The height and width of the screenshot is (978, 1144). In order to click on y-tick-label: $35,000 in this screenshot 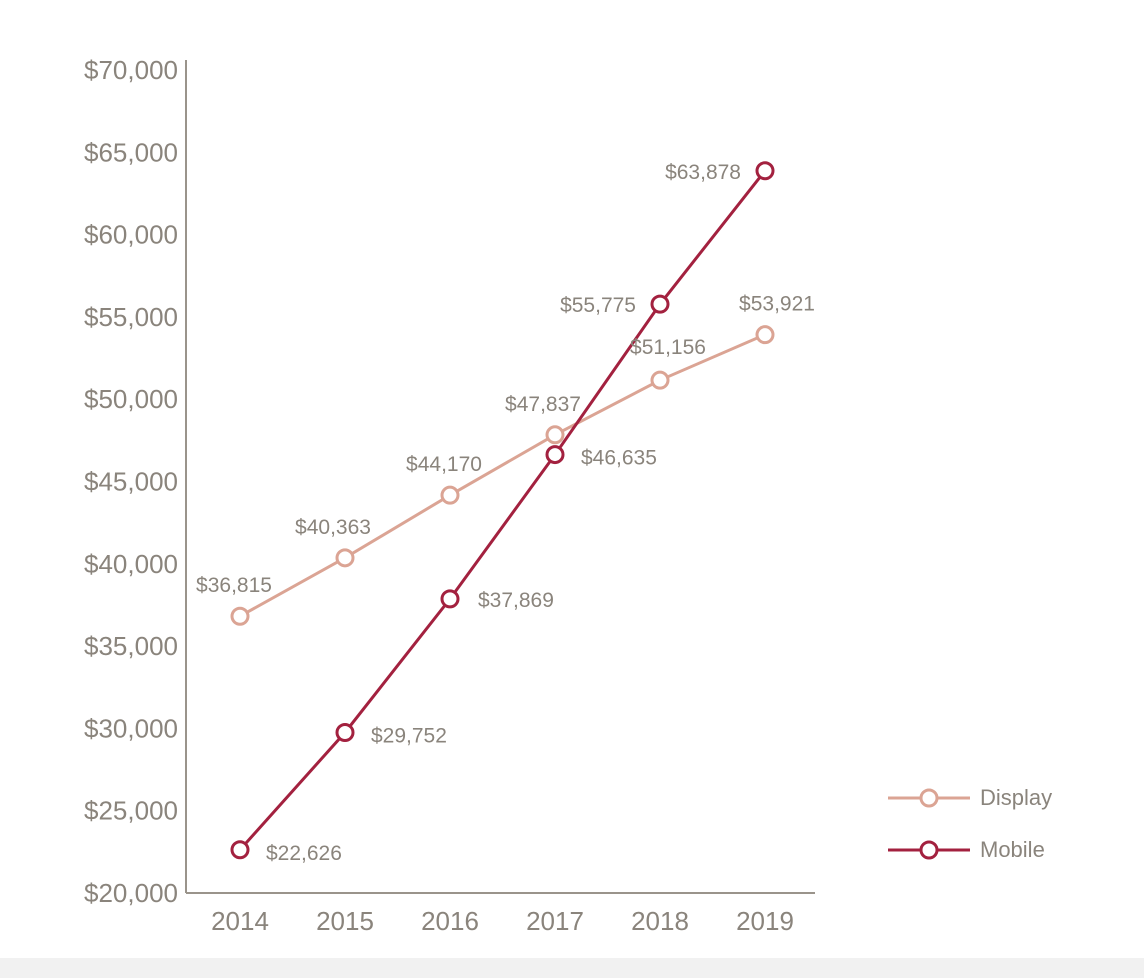, I will do `click(131, 646)`.